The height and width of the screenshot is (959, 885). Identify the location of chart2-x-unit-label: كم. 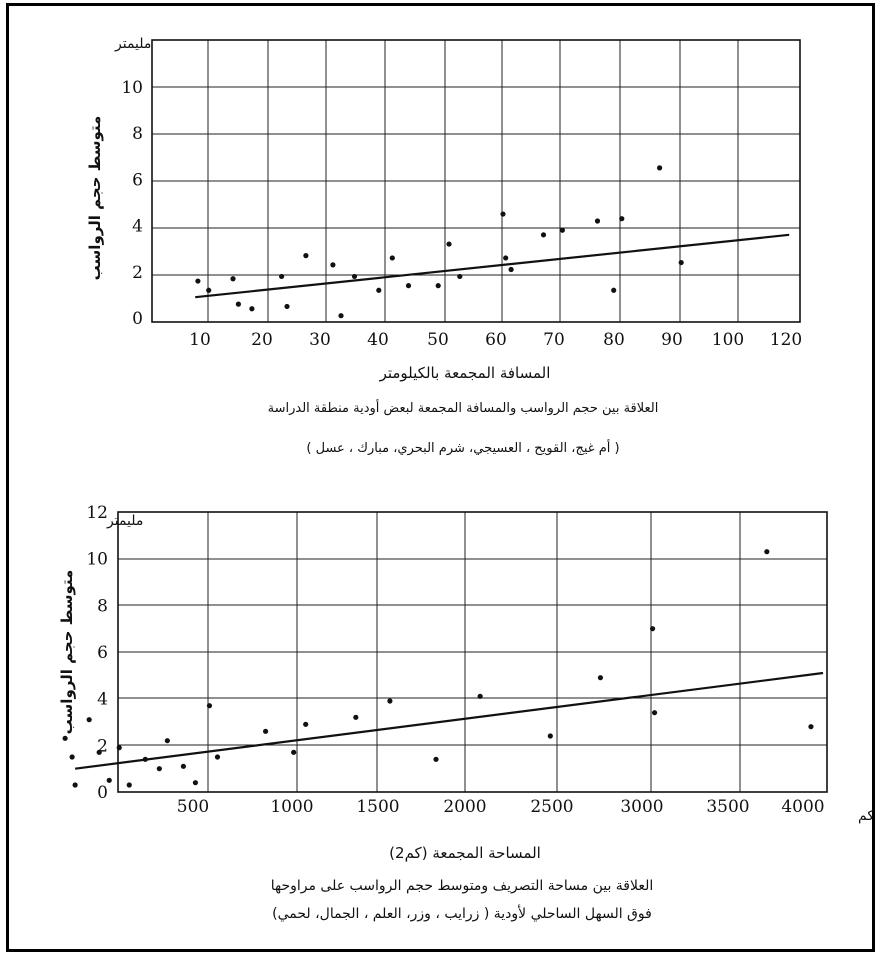
(866, 816).